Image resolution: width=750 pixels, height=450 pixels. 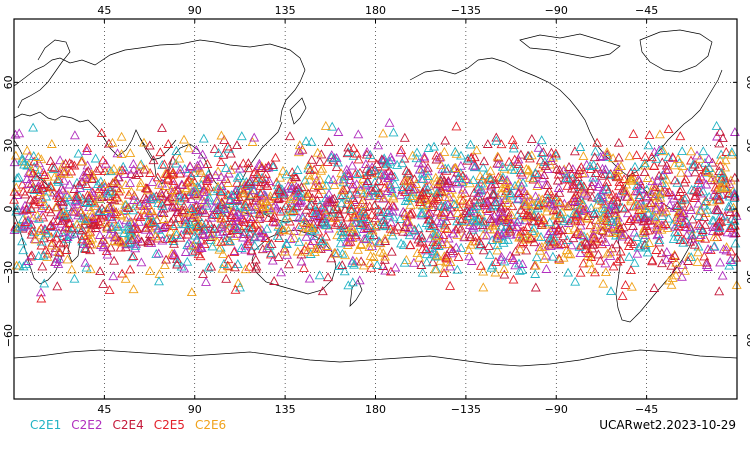 What do you see at coordinates (159, 81) in the screenshot?
I see `coast-eurasia-north` at bounding box center [159, 81].